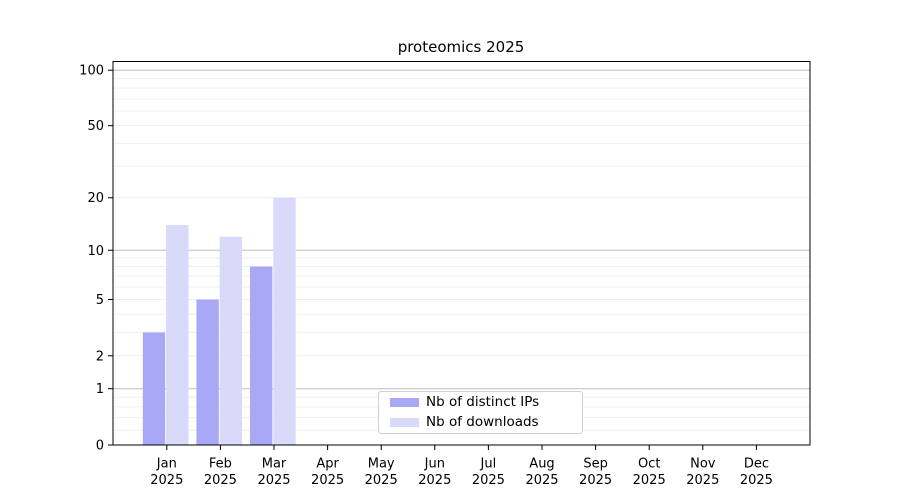 The image size is (900, 500). Describe the element at coordinates (274, 464) in the screenshot. I see `x-tick-label-month: Mar` at that location.